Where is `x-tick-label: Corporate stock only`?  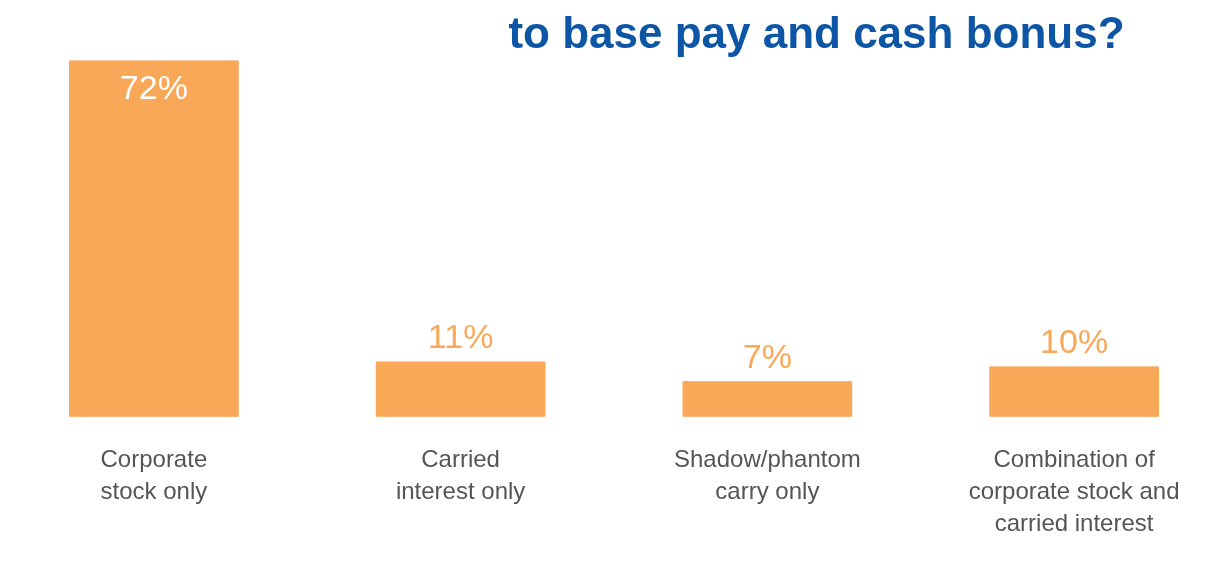 x-tick-label: Corporate stock only is located at coordinates (154, 474).